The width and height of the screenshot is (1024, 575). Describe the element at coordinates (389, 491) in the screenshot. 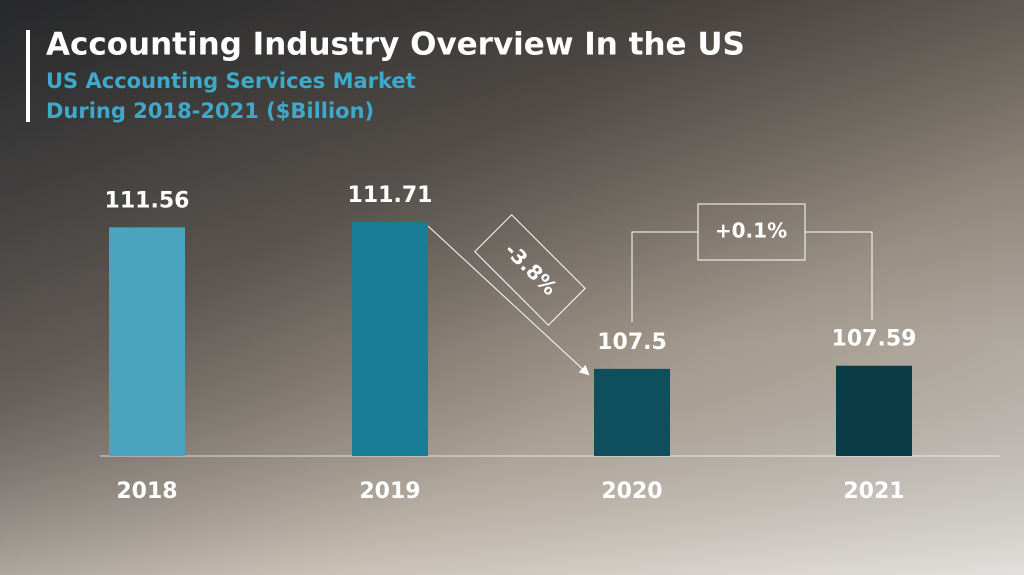

I see `x-tick-label: 2019` at that location.